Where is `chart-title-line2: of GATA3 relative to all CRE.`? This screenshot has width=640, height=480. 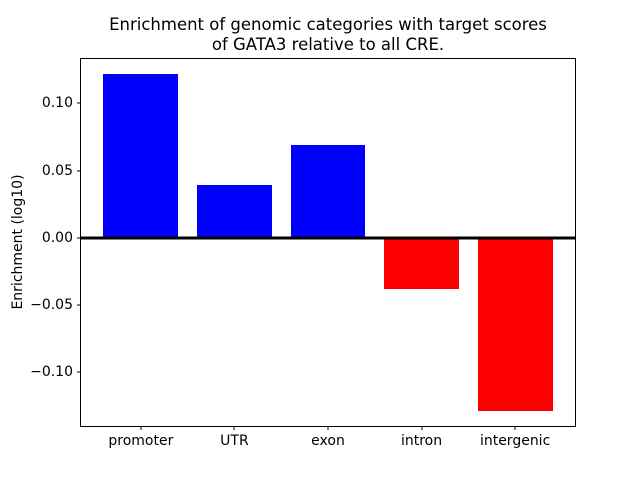 chart-title-line2: of GATA3 relative to all CRE. is located at coordinates (328, 44).